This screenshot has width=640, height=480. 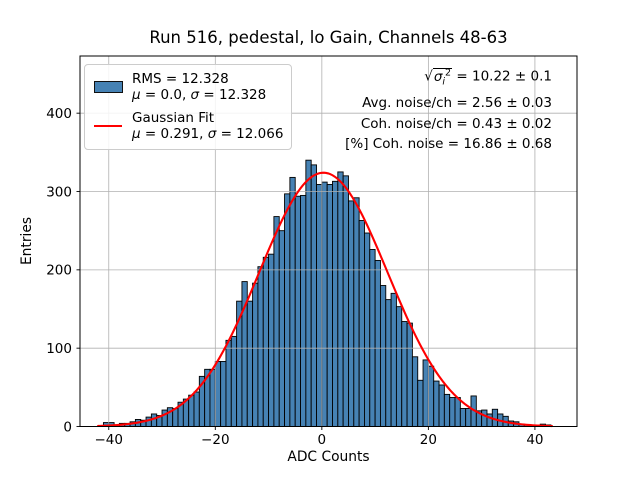 I want to click on superscript-2: 2, so click(x=448, y=72).